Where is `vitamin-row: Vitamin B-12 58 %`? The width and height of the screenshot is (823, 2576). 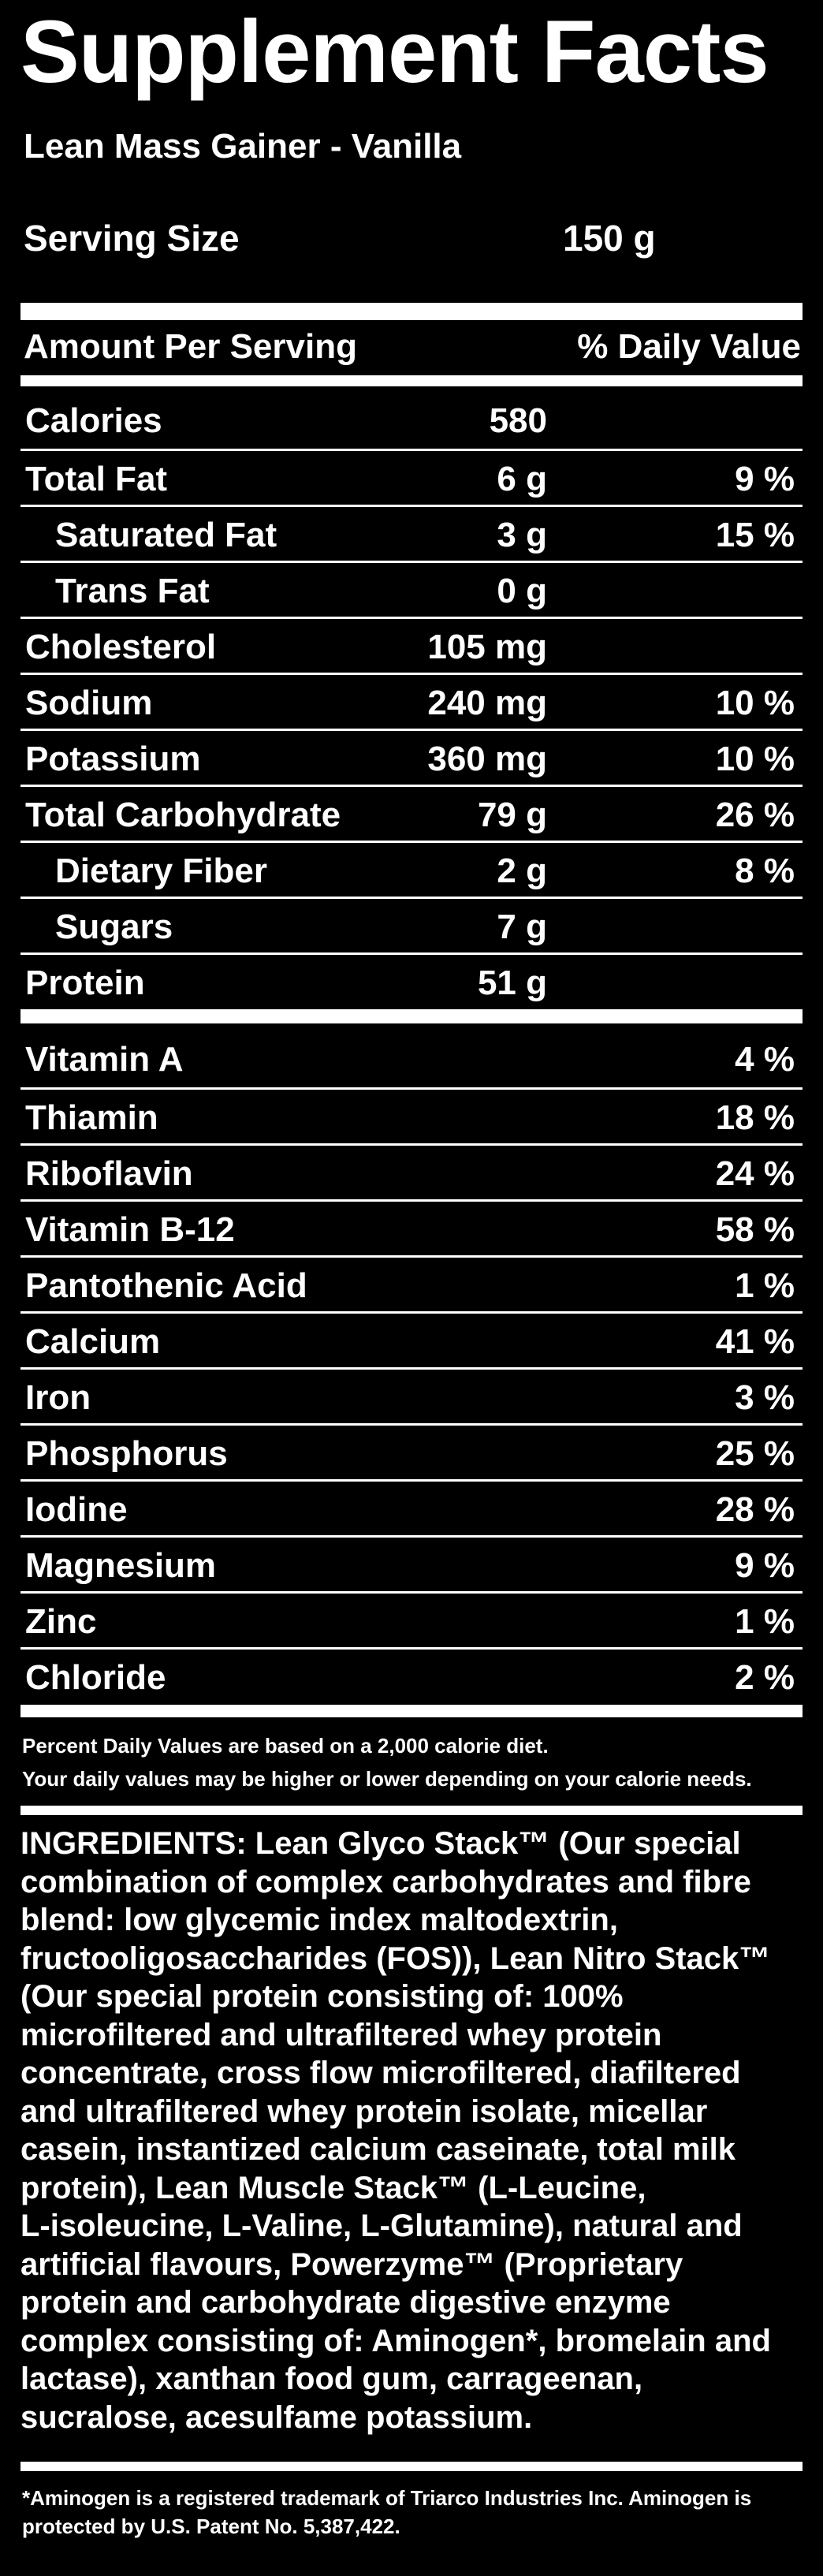 vitamin-row: Vitamin B-12 58 % is located at coordinates (411, 1227).